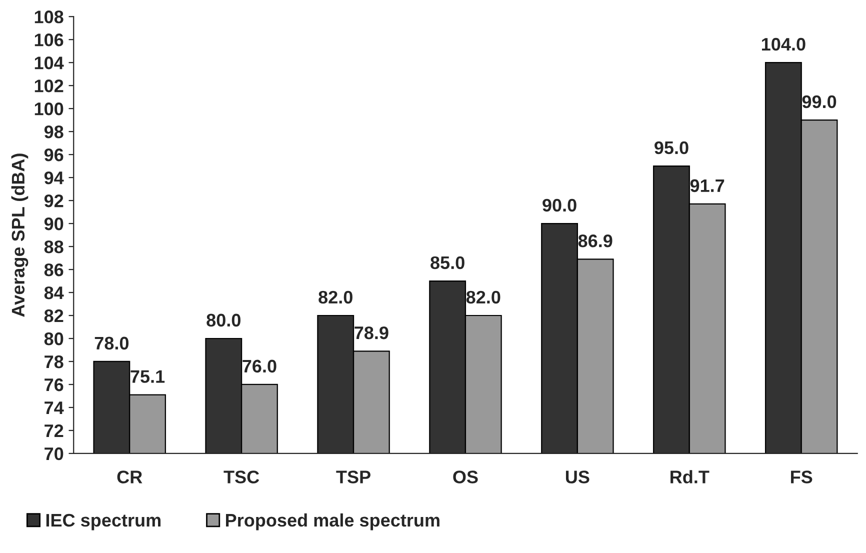 Image resolution: width=866 pixels, height=553 pixels. Describe the element at coordinates (54, 315) in the screenshot. I see `y-tick-label: 82` at that location.